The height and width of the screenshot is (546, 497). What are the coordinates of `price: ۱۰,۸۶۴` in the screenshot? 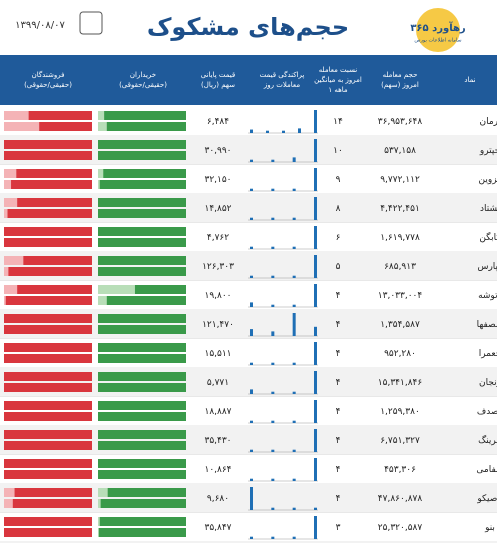 It's located at (217, 470).